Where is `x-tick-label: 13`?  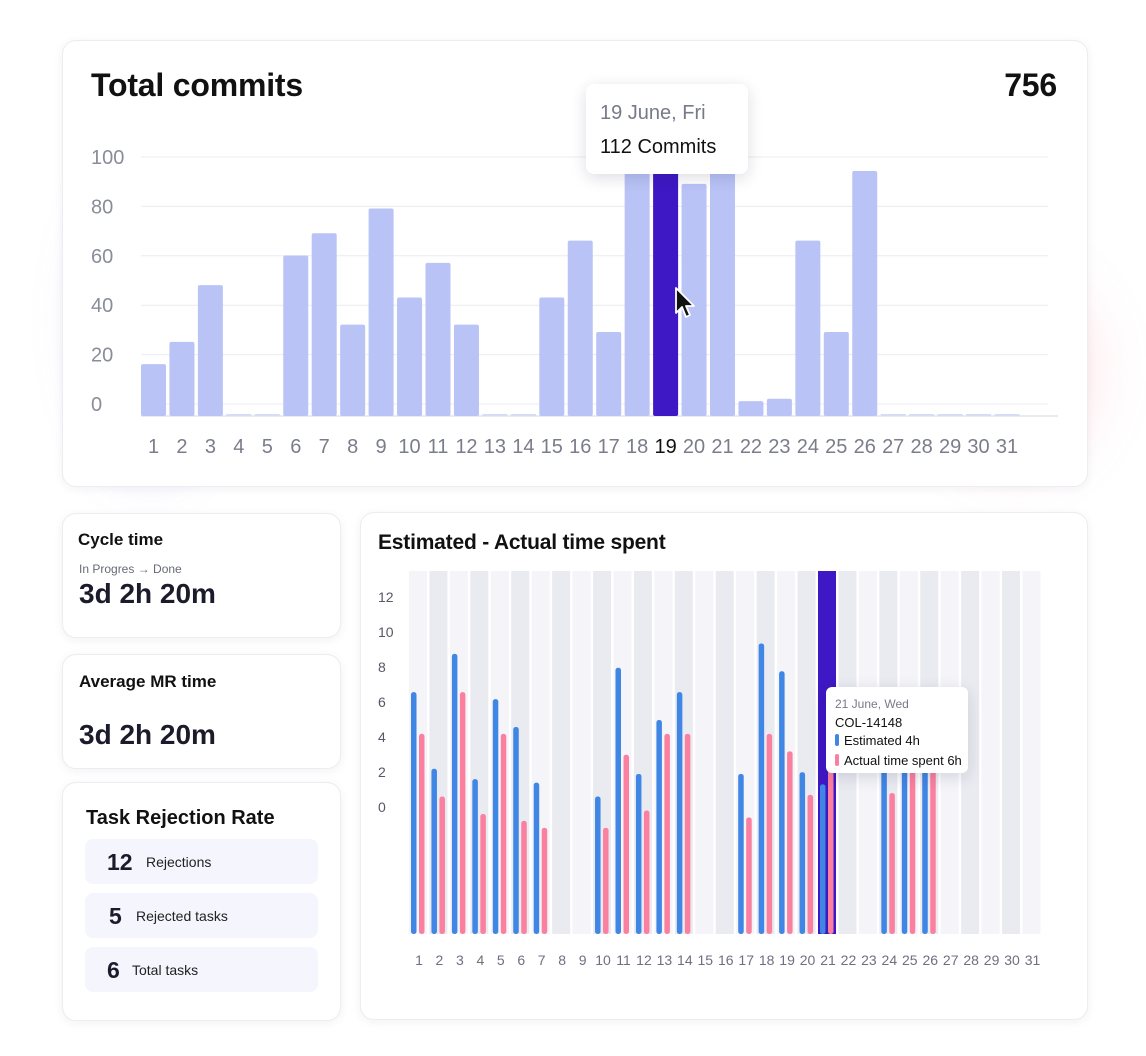
x-tick-label: 13 is located at coordinates (665, 960).